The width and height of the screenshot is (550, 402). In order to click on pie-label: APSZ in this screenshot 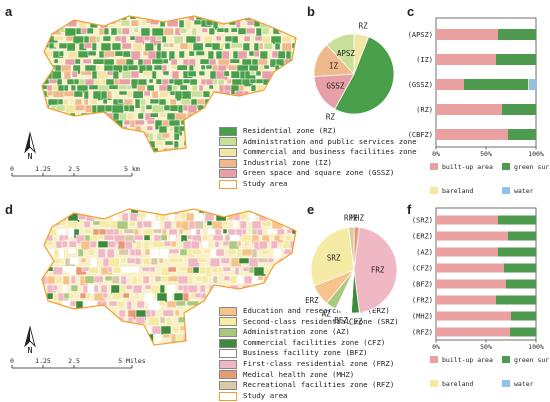, I will do `click(346, 53)`.